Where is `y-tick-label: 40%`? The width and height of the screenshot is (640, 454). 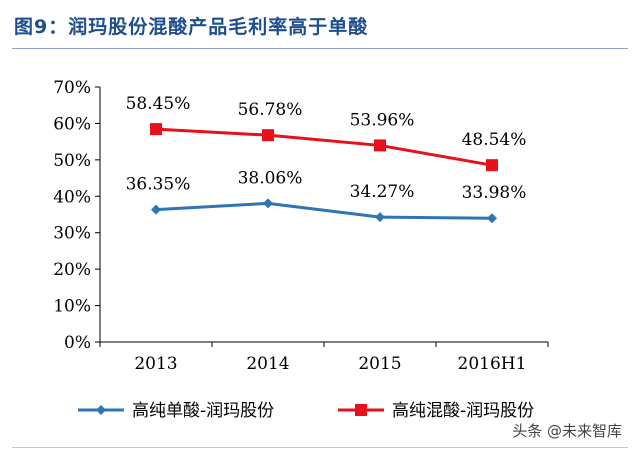
y-tick-label: 40% is located at coordinates (72, 197).